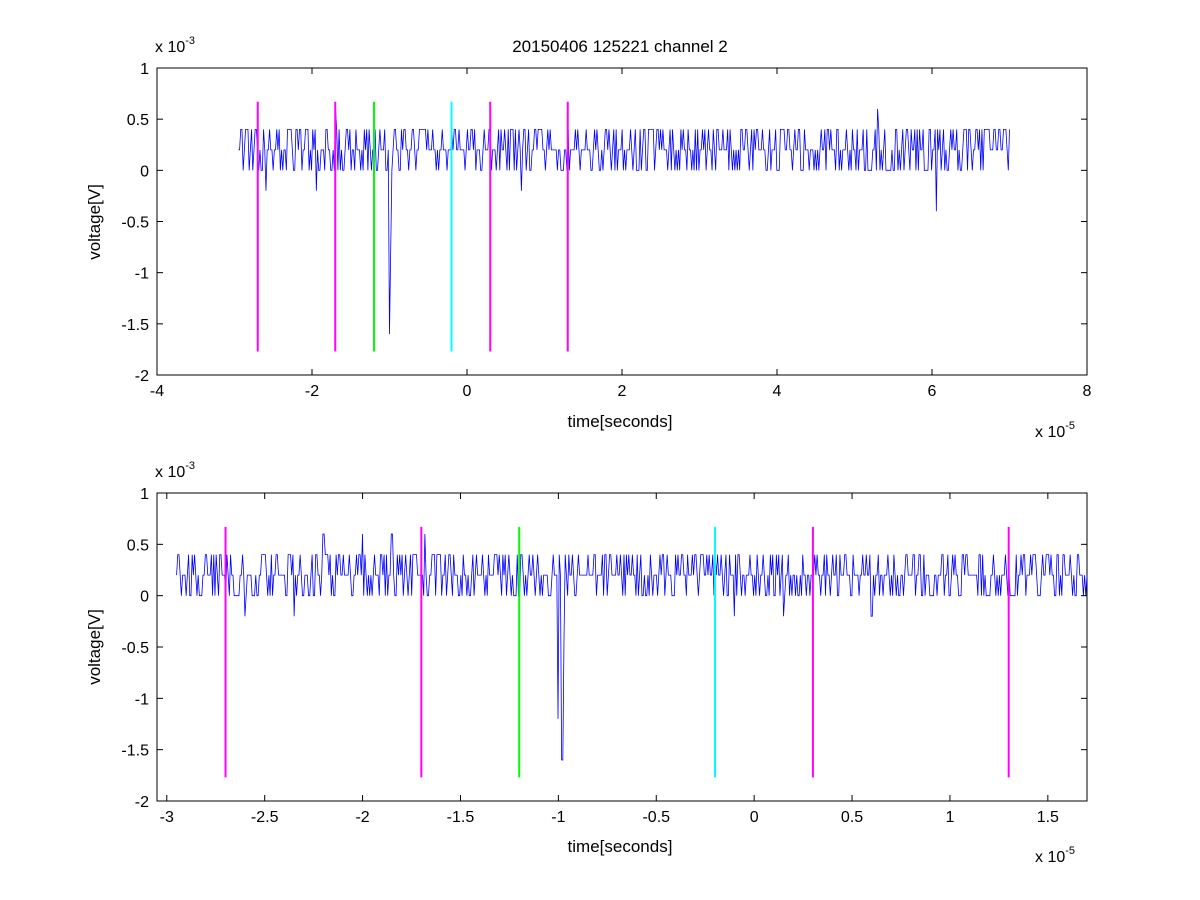 This screenshot has width=1200, height=900. Describe the element at coordinates (170, 472) in the screenshot. I see `plot-bottom-y-exponent-base: x 10` at that location.